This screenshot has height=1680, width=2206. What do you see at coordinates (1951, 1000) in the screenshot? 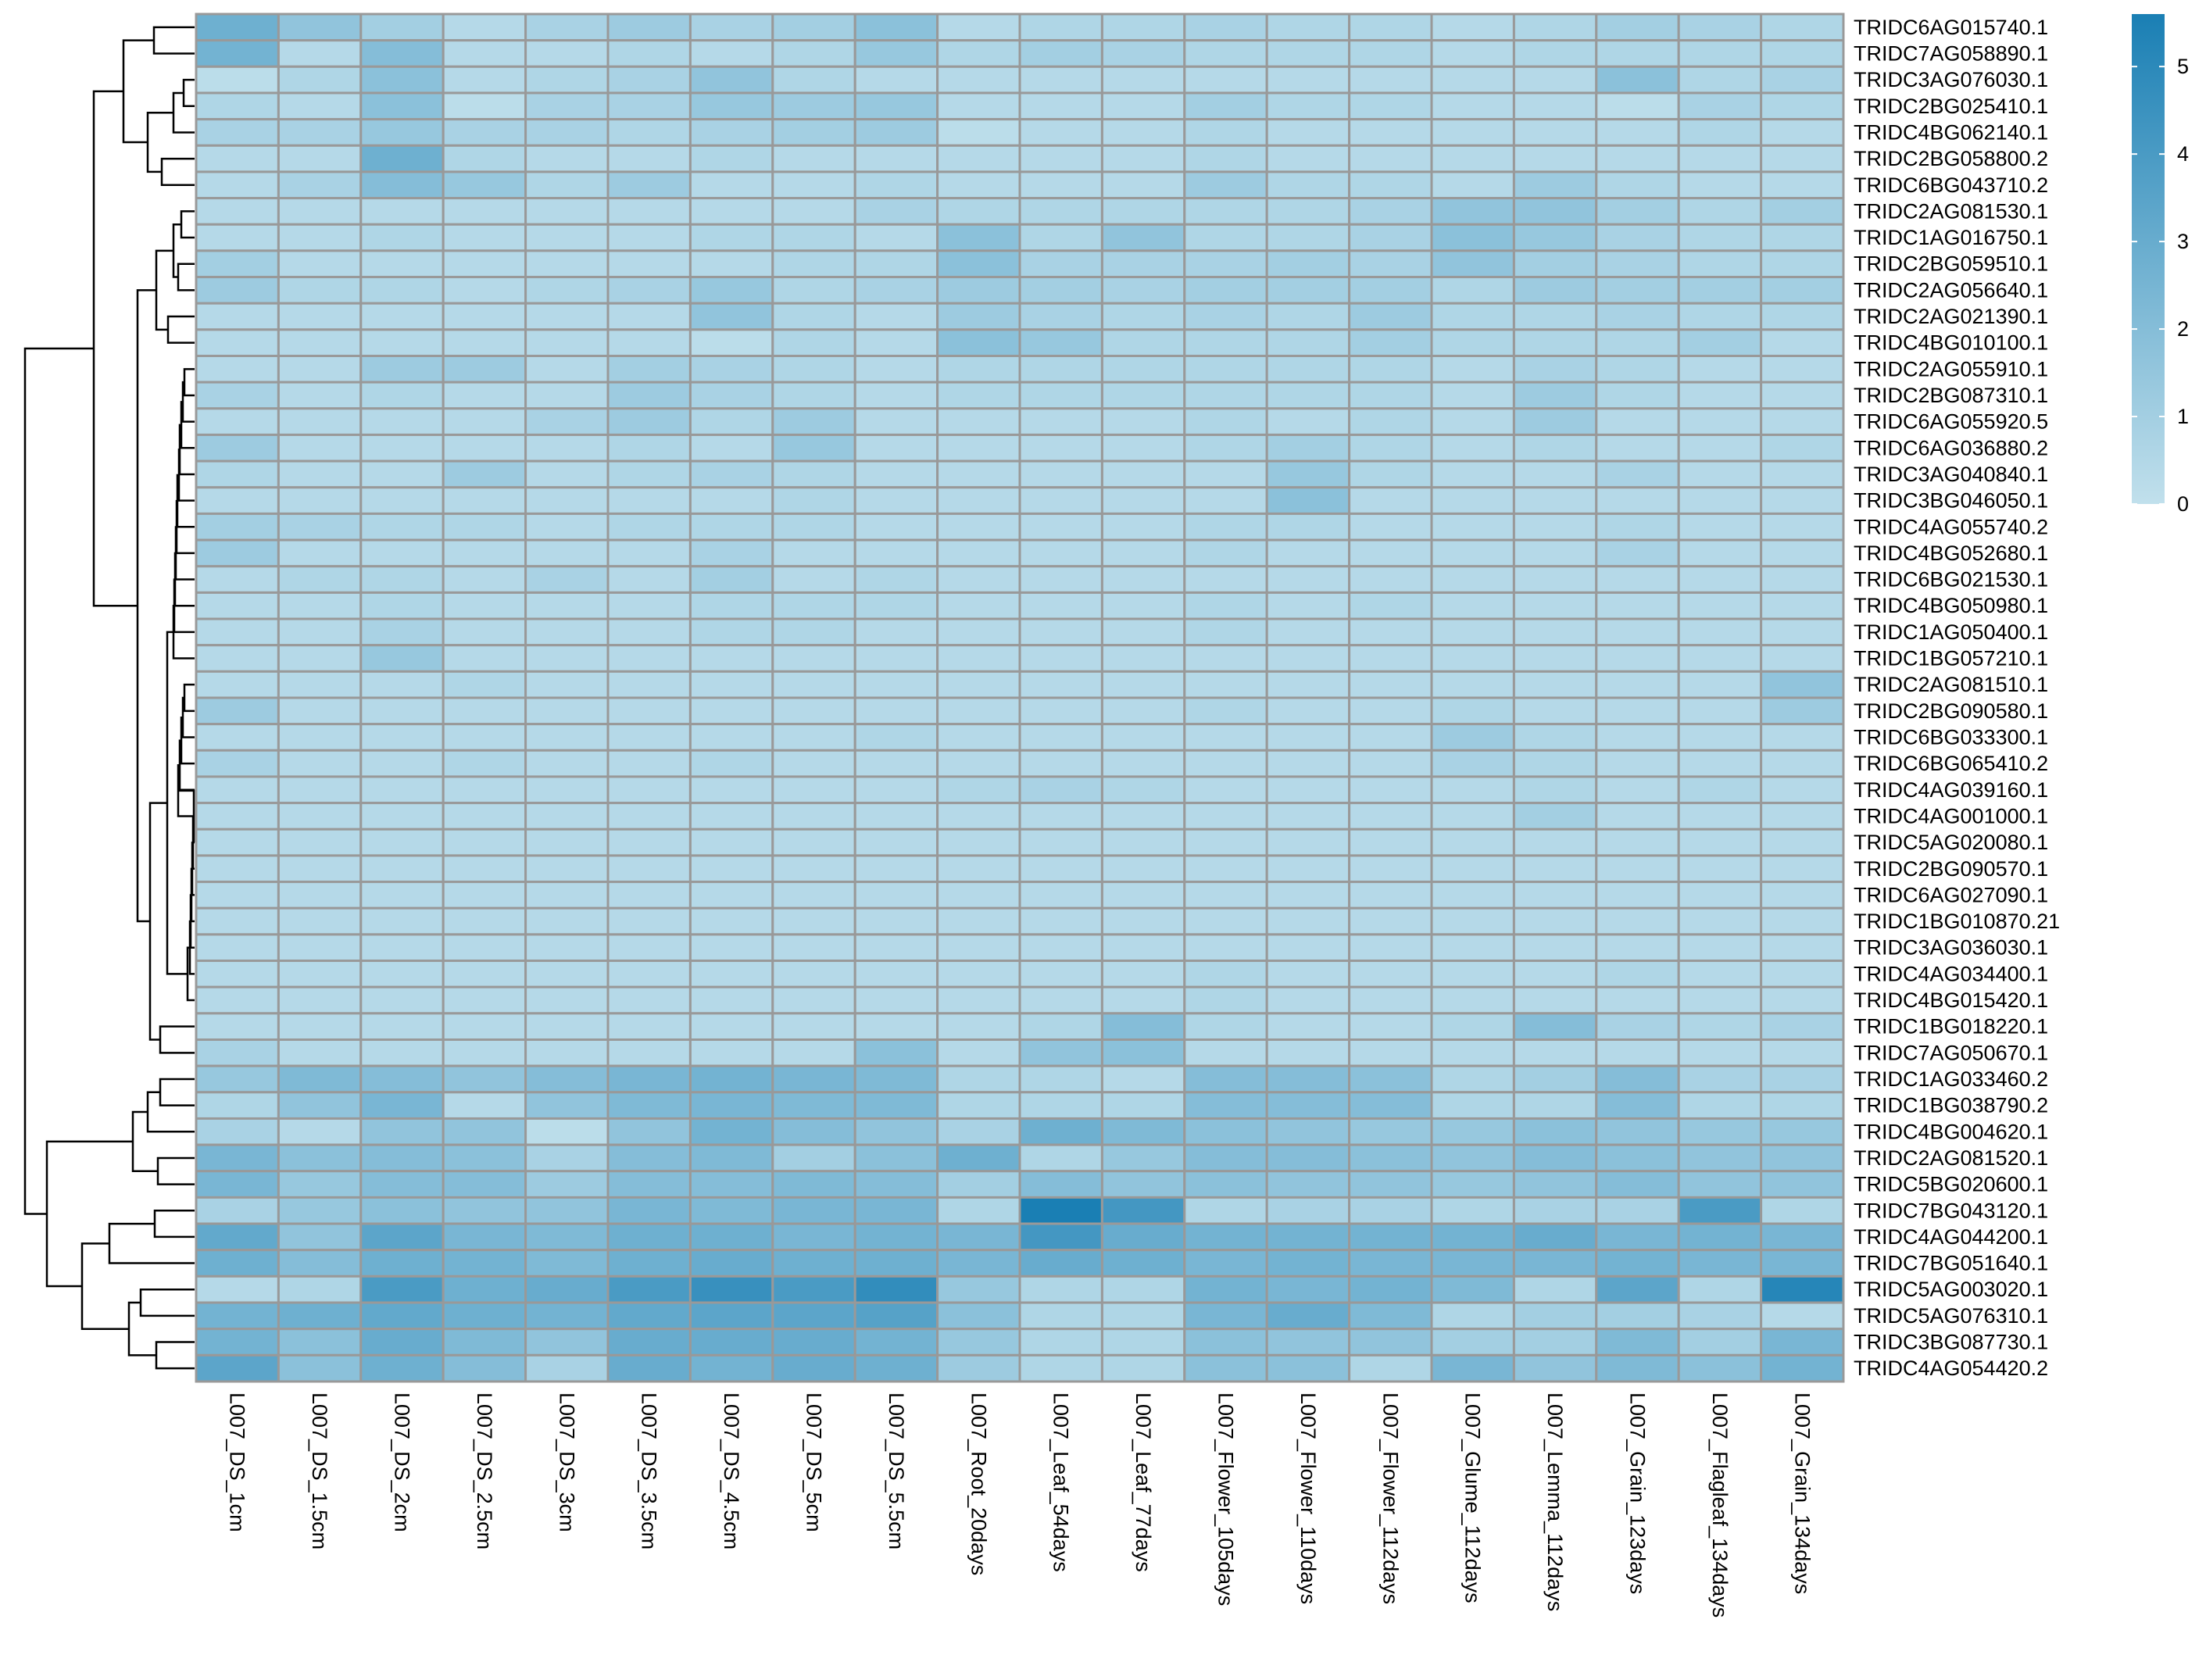
I see `row-label: TRIDC4BG015420.1` at bounding box center [1951, 1000].